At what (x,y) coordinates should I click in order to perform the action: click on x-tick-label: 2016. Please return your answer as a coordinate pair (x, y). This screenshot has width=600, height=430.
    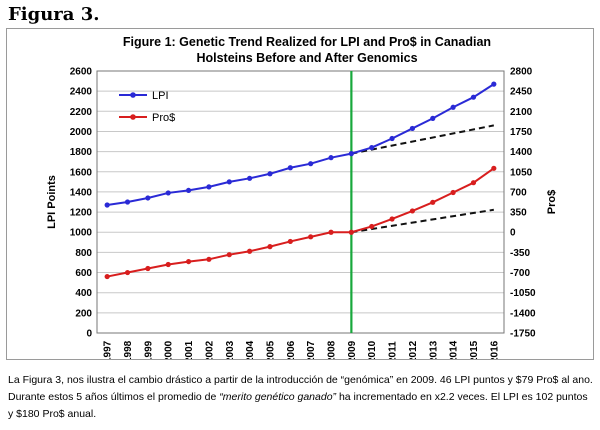
    Looking at the image, I should click on (494, 349).